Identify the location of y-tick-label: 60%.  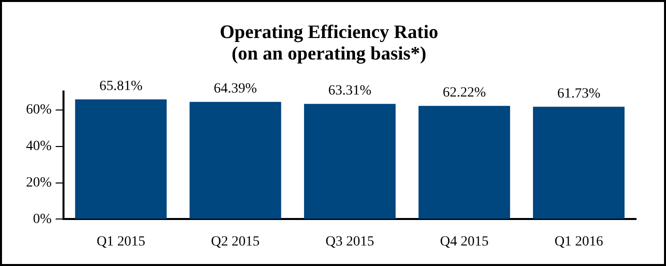
(39, 110).